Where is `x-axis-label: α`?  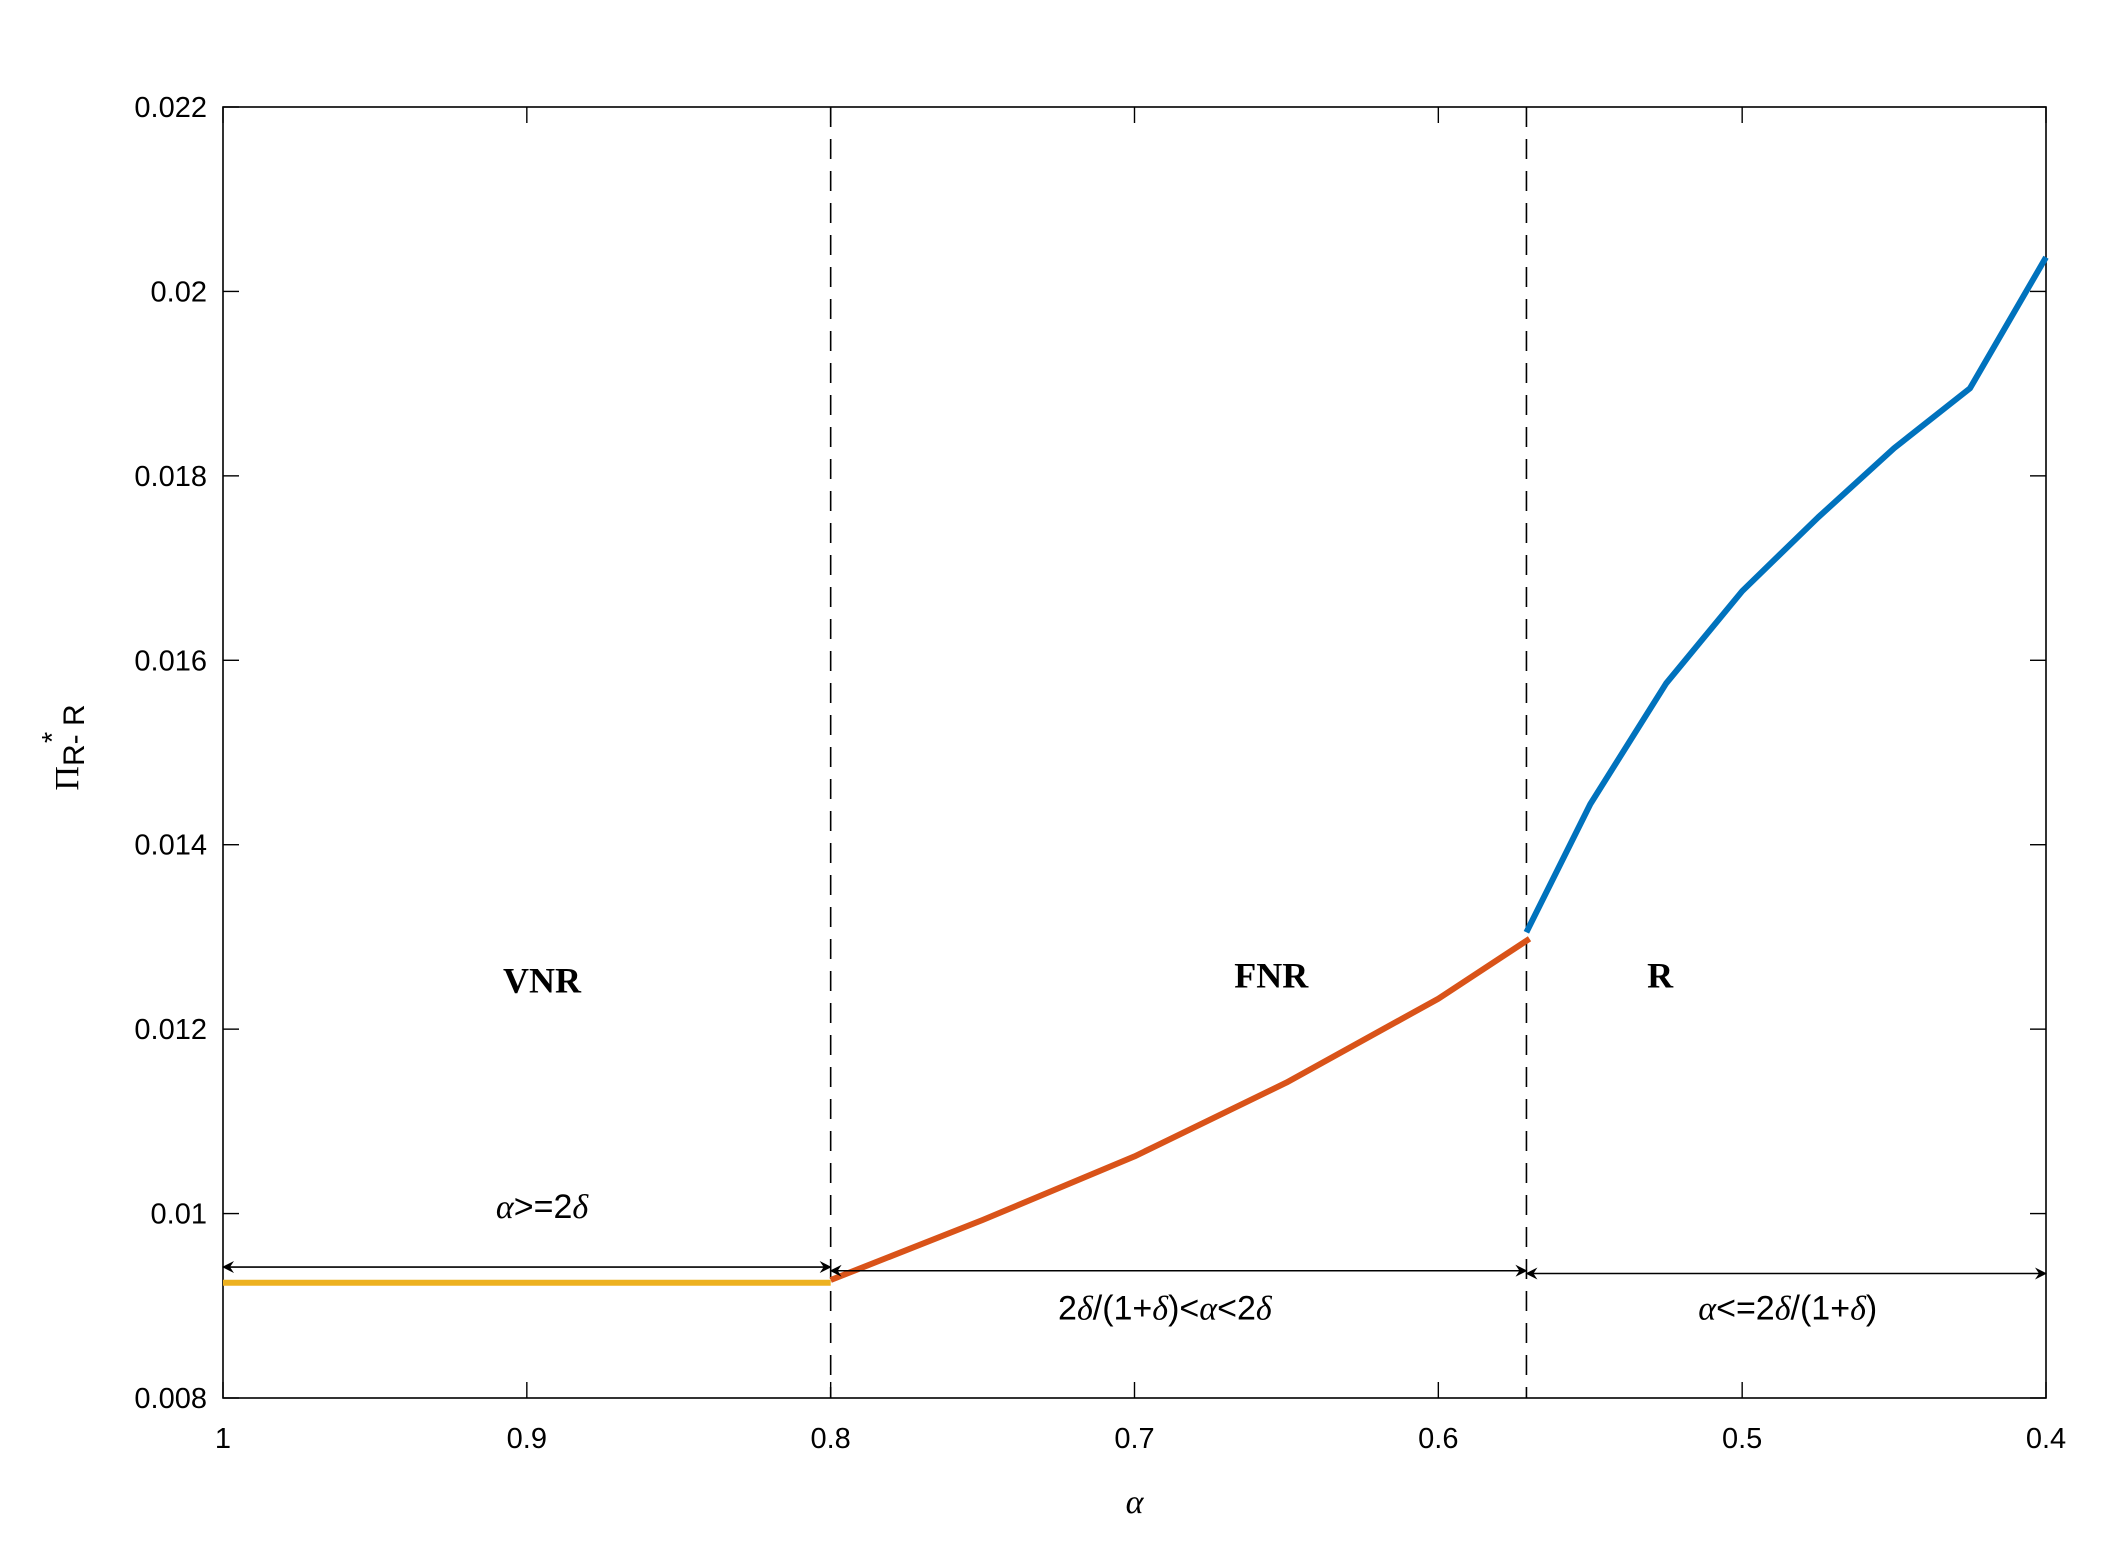 x-axis-label: α is located at coordinates (1135, 1502).